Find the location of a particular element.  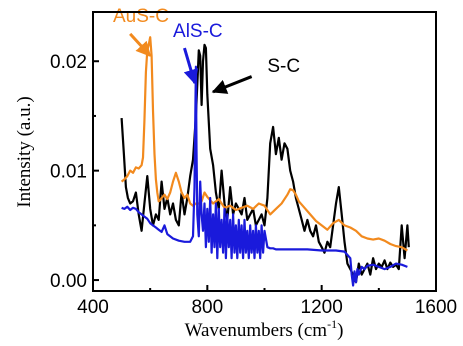

x-tick-label: 800 is located at coordinates (207, 307).